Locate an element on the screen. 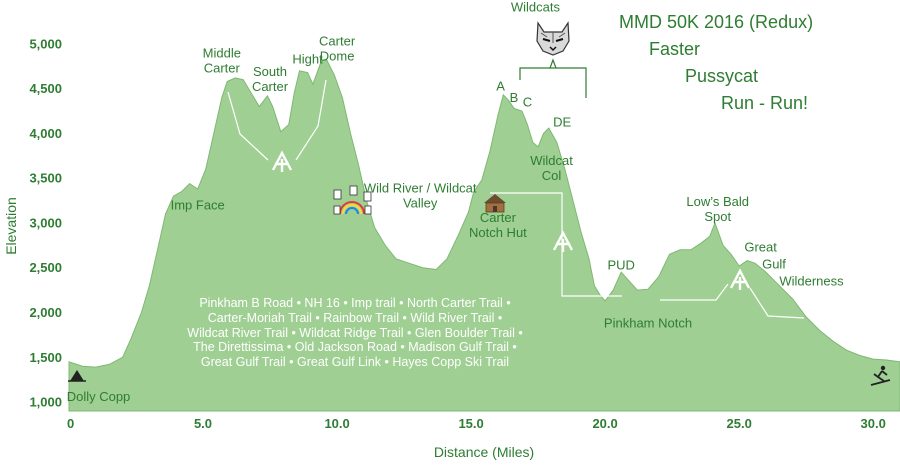 This screenshot has height=468, width=900. annotation-line: Dome is located at coordinates (337, 56).